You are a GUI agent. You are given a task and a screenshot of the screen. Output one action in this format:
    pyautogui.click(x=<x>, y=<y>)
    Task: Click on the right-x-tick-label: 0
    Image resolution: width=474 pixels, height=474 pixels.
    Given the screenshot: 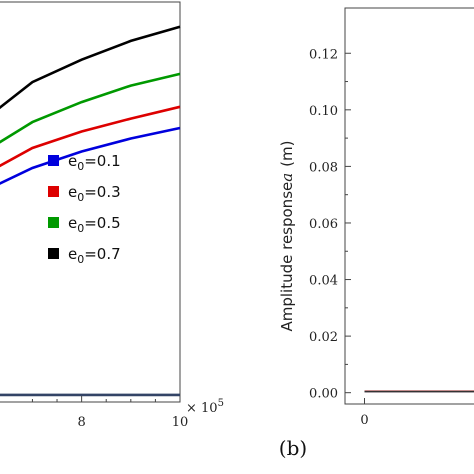 What is the action you would take?
    pyautogui.click(x=364, y=420)
    